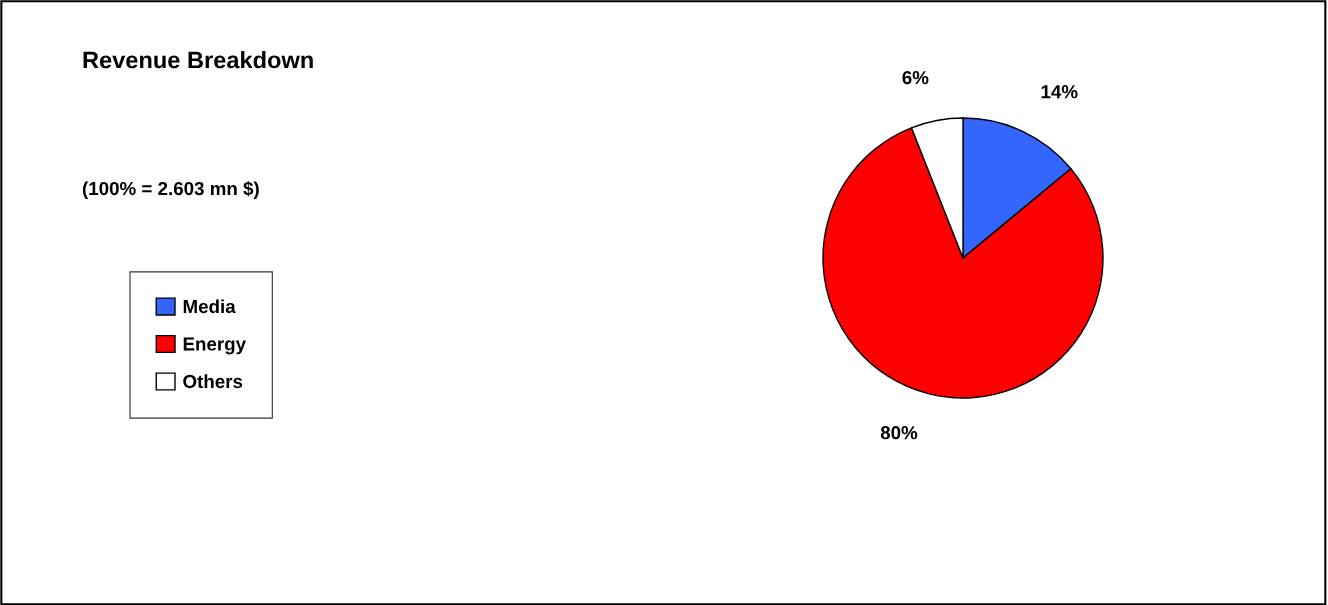  What do you see at coordinates (213, 381) in the screenshot?
I see `legend-label: Others` at bounding box center [213, 381].